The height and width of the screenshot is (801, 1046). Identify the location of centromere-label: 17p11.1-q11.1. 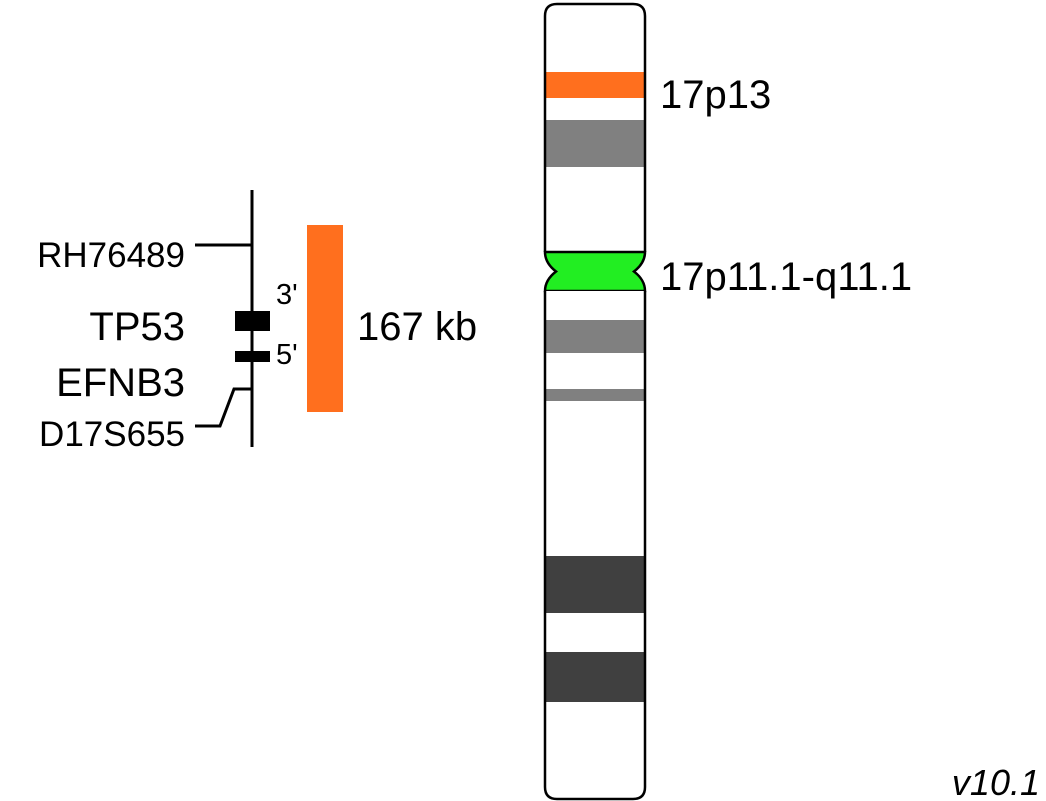
(786, 277).